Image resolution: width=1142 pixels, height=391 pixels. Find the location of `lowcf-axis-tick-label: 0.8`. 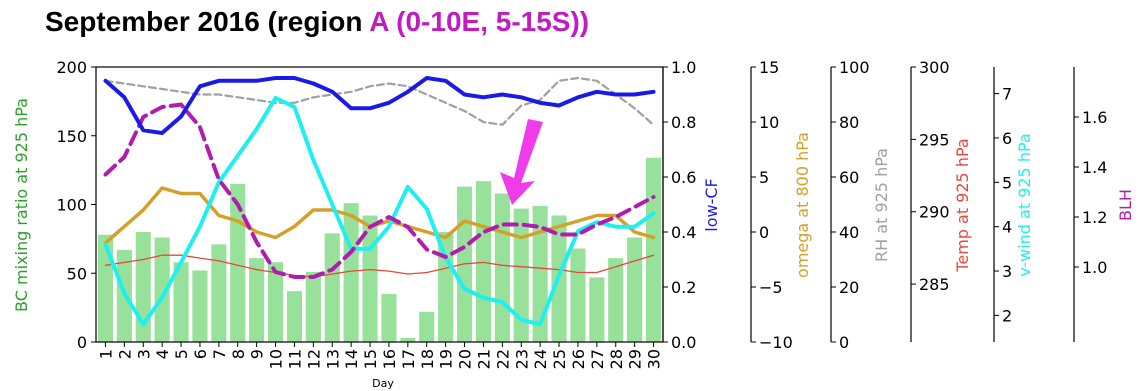

lowcf-axis-tick-label: 0.8 is located at coordinates (683, 122).